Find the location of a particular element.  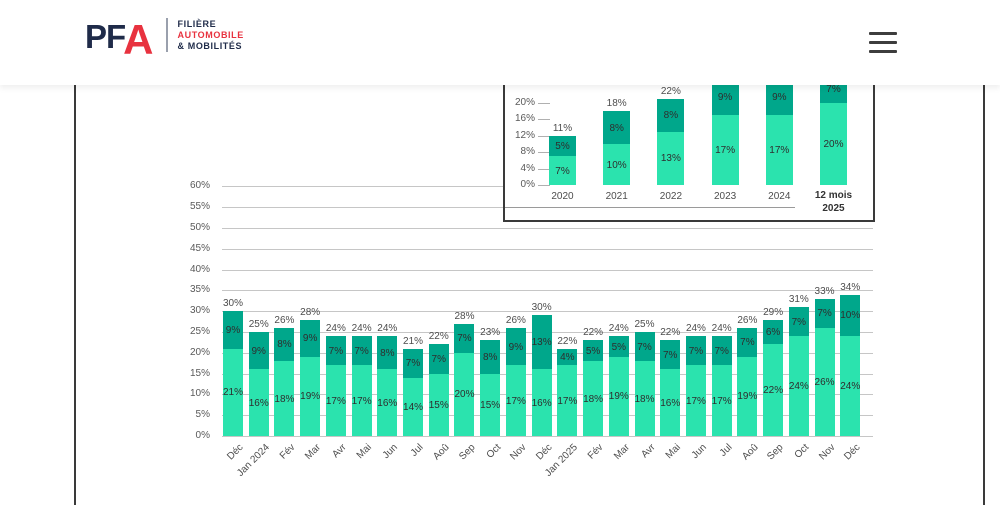

y-tick-label: 8% is located at coordinates (527, 152).